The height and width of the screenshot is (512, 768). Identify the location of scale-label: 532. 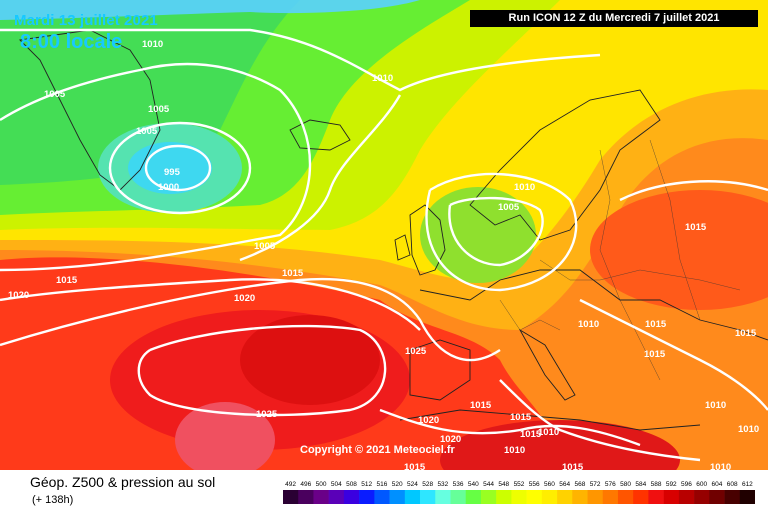
(442, 484).